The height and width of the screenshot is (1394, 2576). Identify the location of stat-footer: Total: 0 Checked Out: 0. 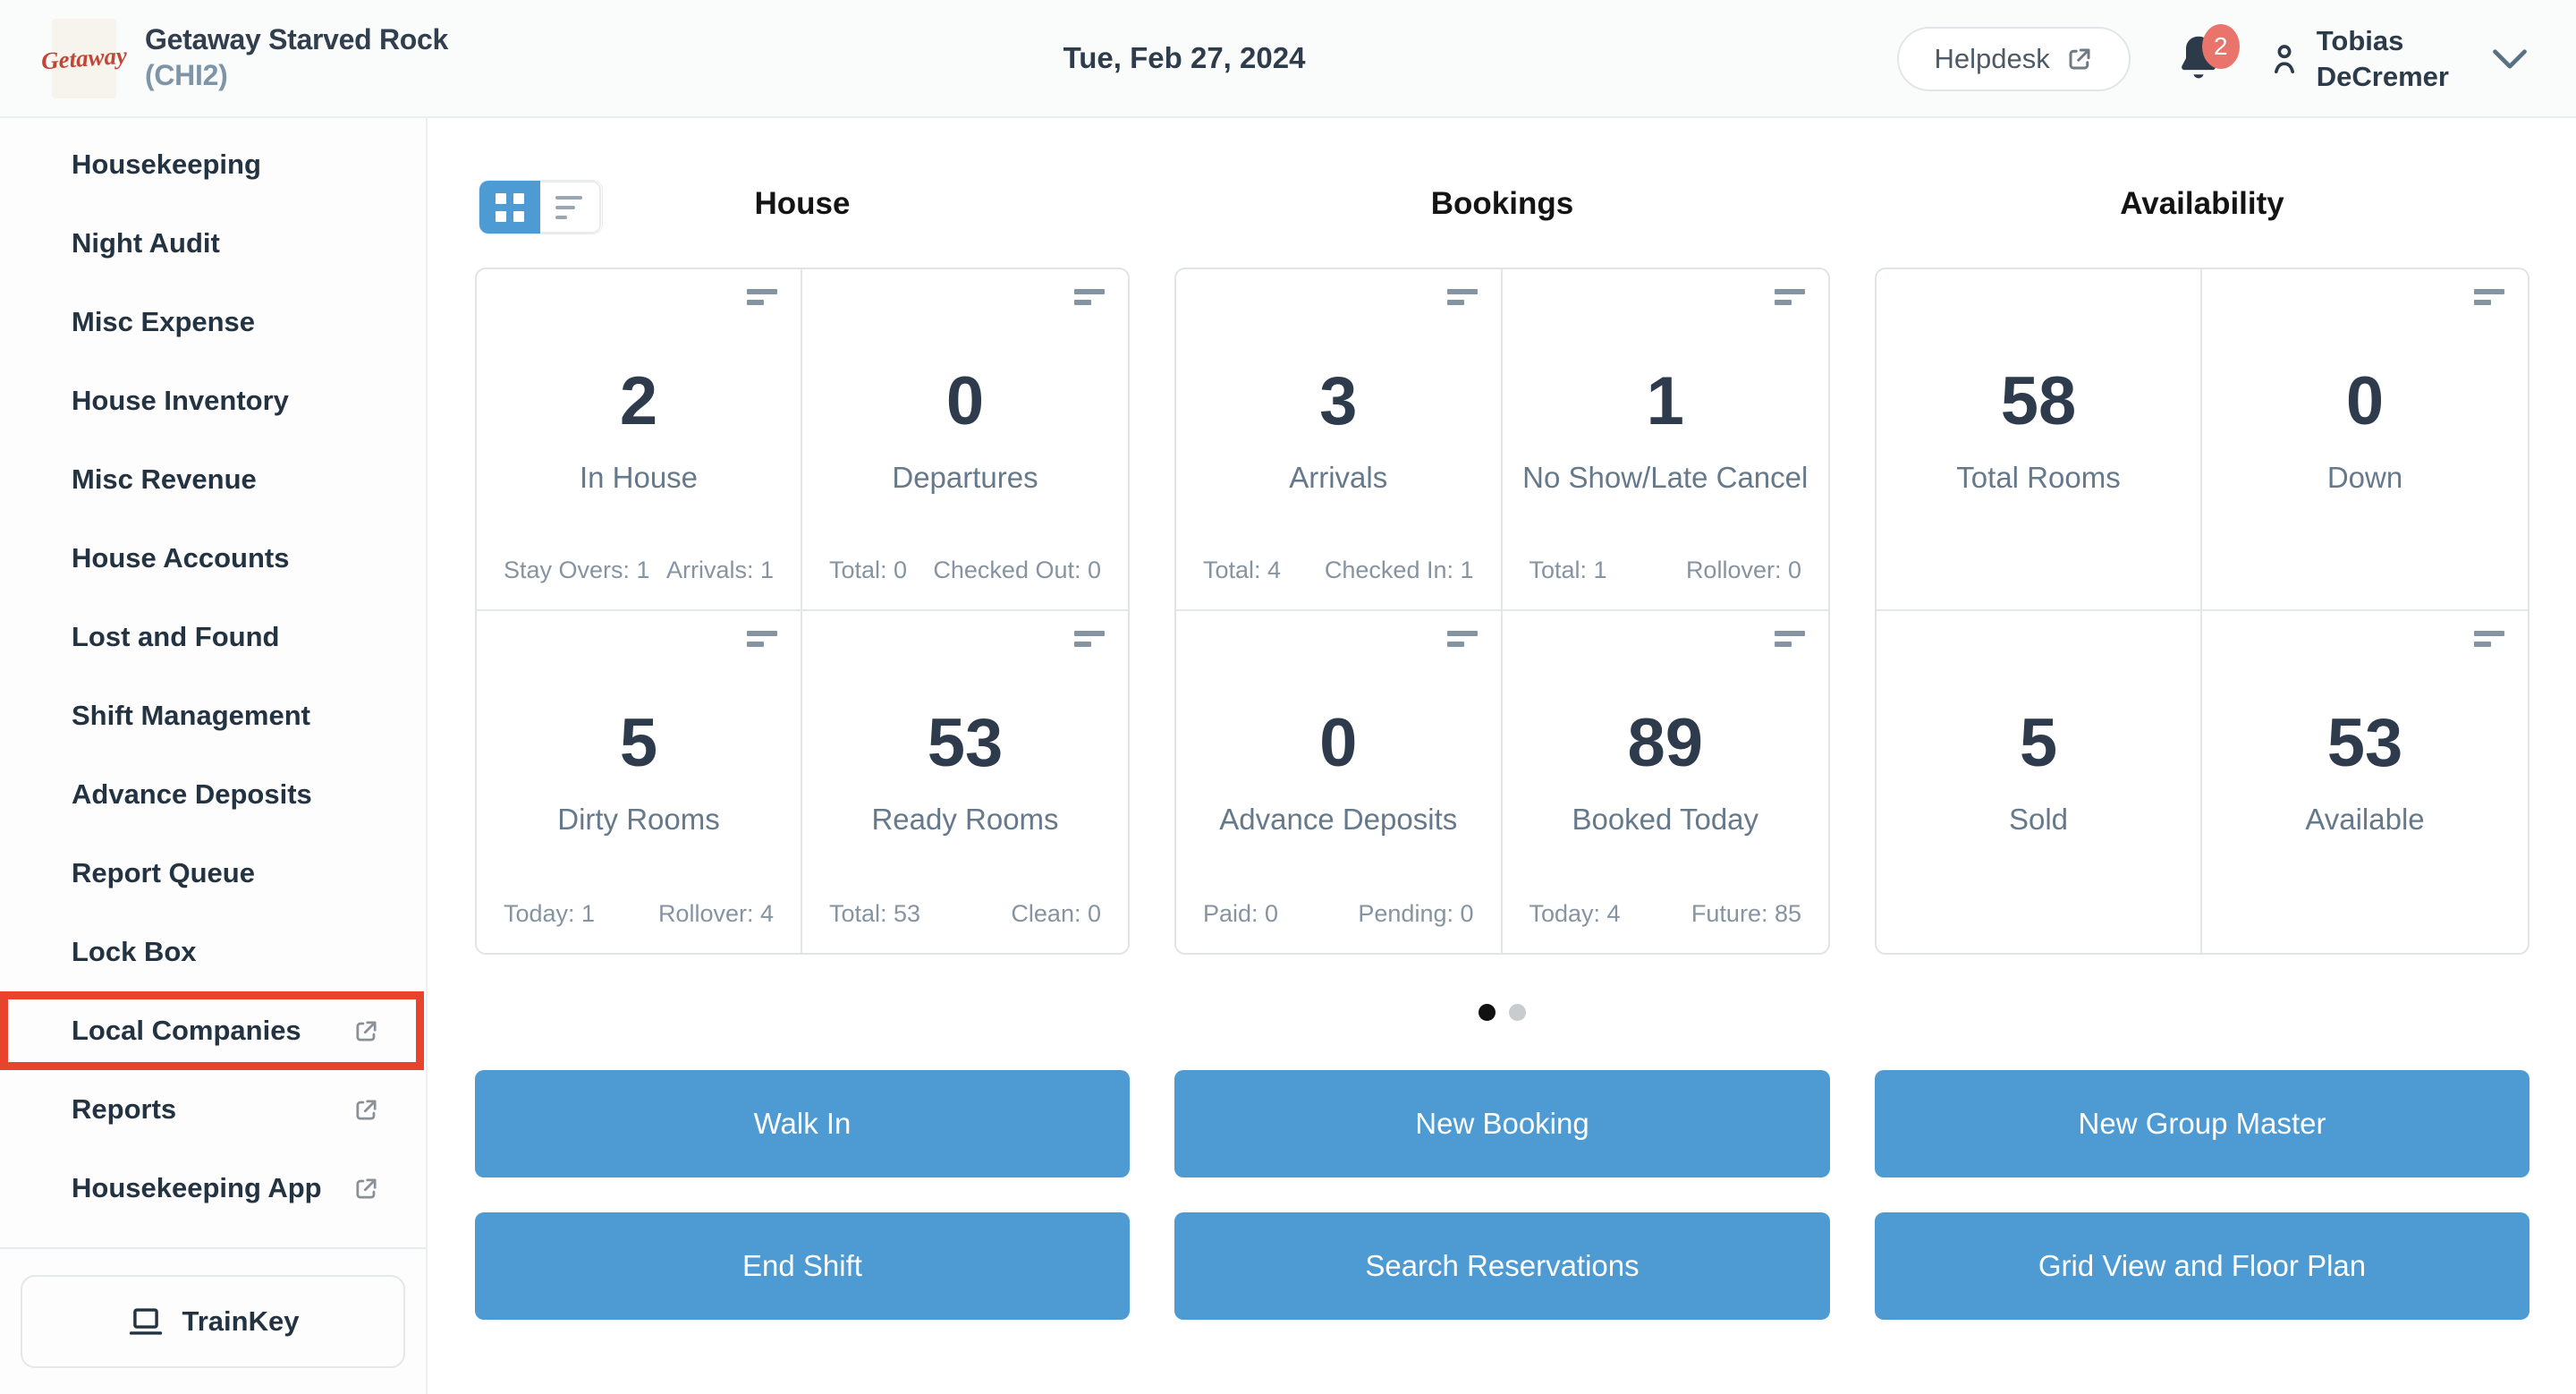
(965, 570).